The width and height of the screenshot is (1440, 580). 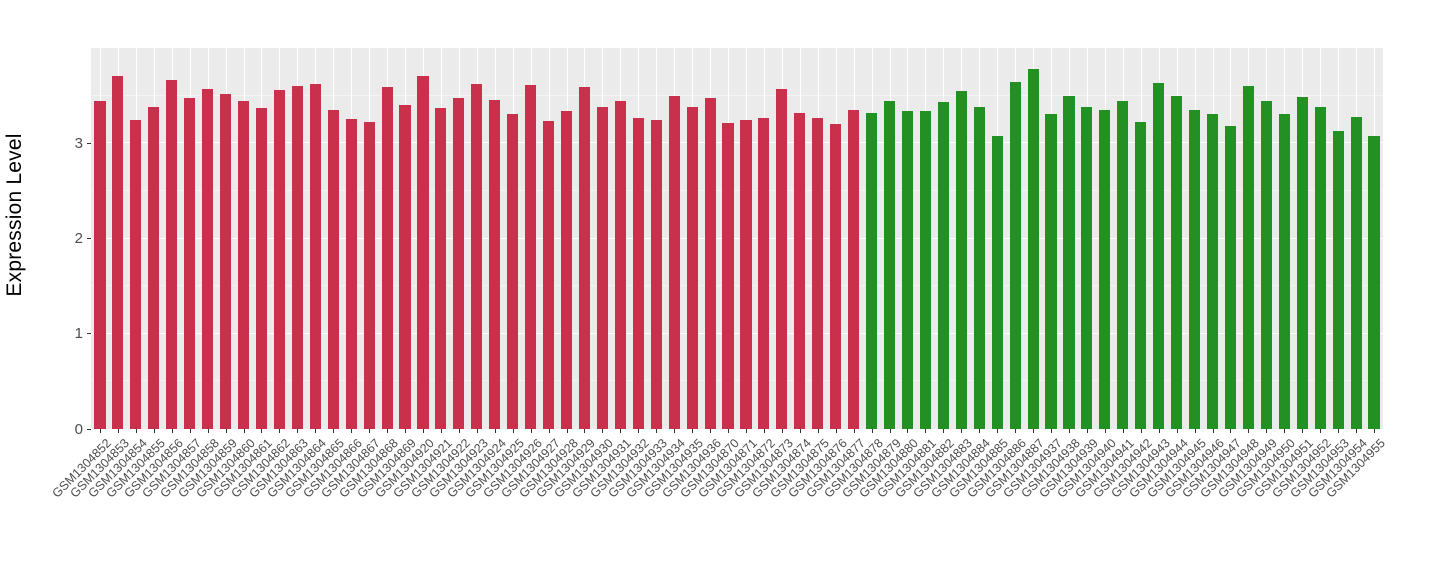 What do you see at coordinates (78, 143) in the screenshot?
I see `y-axis-tick-label: 3` at bounding box center [78, 143].